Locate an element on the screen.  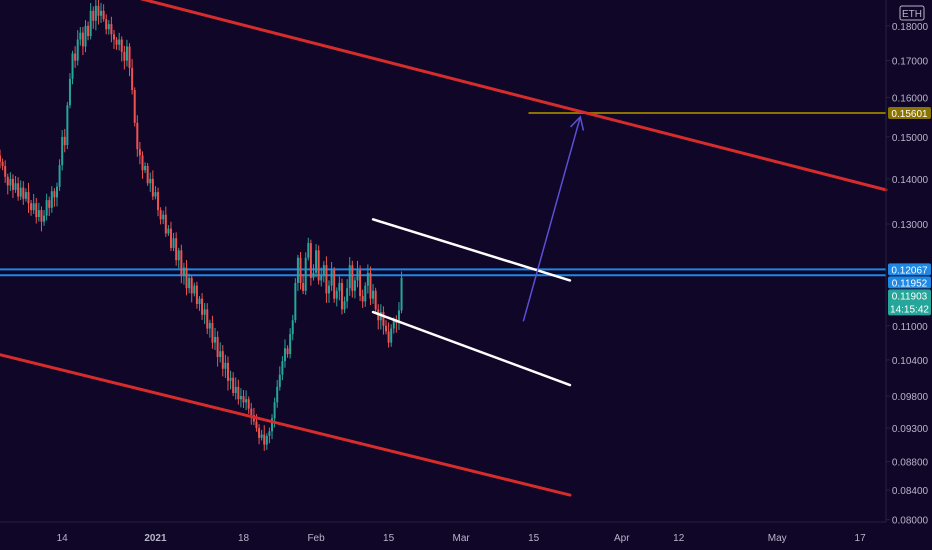
x-tick-label: 15 is located at coordinates (534, 538).